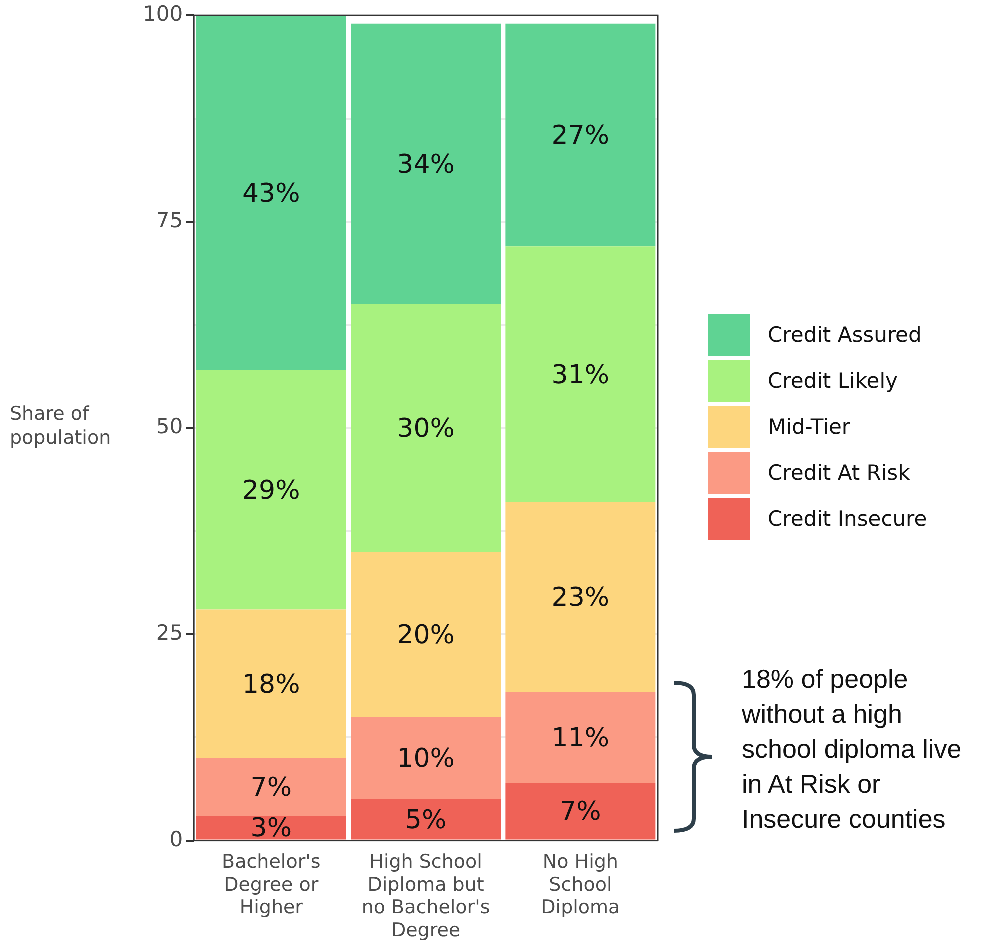  What do you see at coordinates (809, 427) in the screenshot?
I see `legend-label: Mid-Tier` at bounding box center [809, 427].